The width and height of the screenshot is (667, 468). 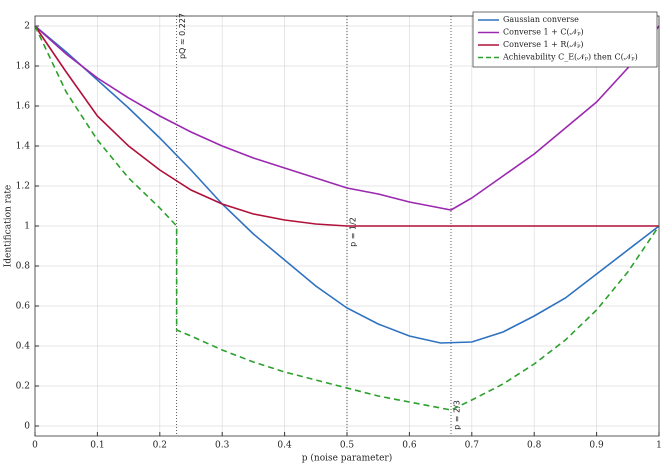 I want to click on y-tick-label: 1.6, so click(x=23, y=107).